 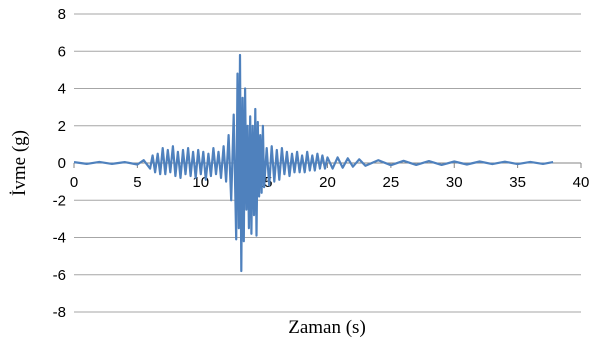 I want to click on y-tick-label: 6, so click(x=62, y=51).